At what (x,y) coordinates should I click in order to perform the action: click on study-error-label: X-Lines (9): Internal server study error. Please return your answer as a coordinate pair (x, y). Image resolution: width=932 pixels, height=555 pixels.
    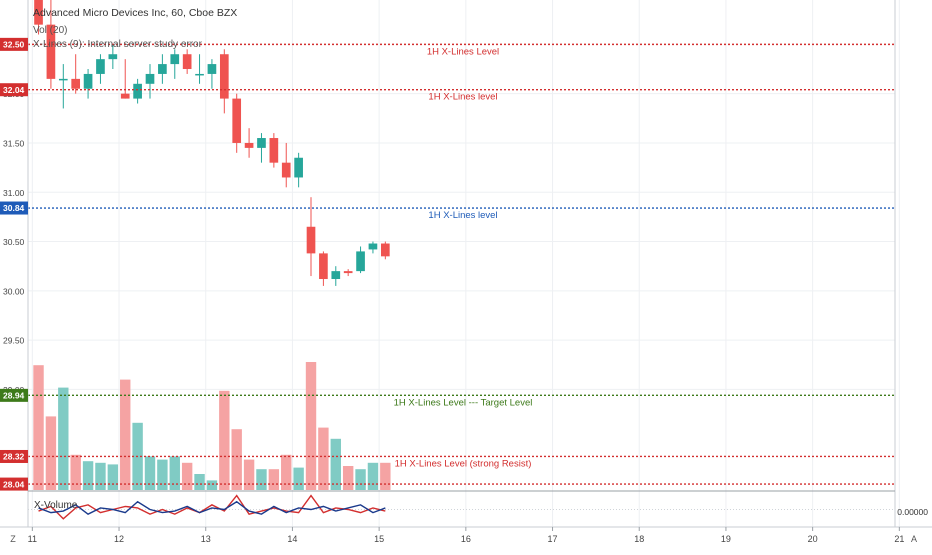
    Looking at the image, I should click on (118, 44).